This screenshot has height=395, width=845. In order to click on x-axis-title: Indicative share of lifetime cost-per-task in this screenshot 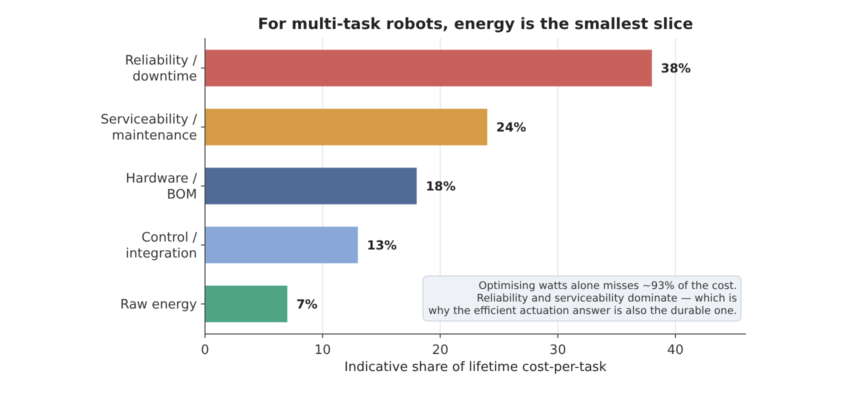, I will do `click(476, 367)`.